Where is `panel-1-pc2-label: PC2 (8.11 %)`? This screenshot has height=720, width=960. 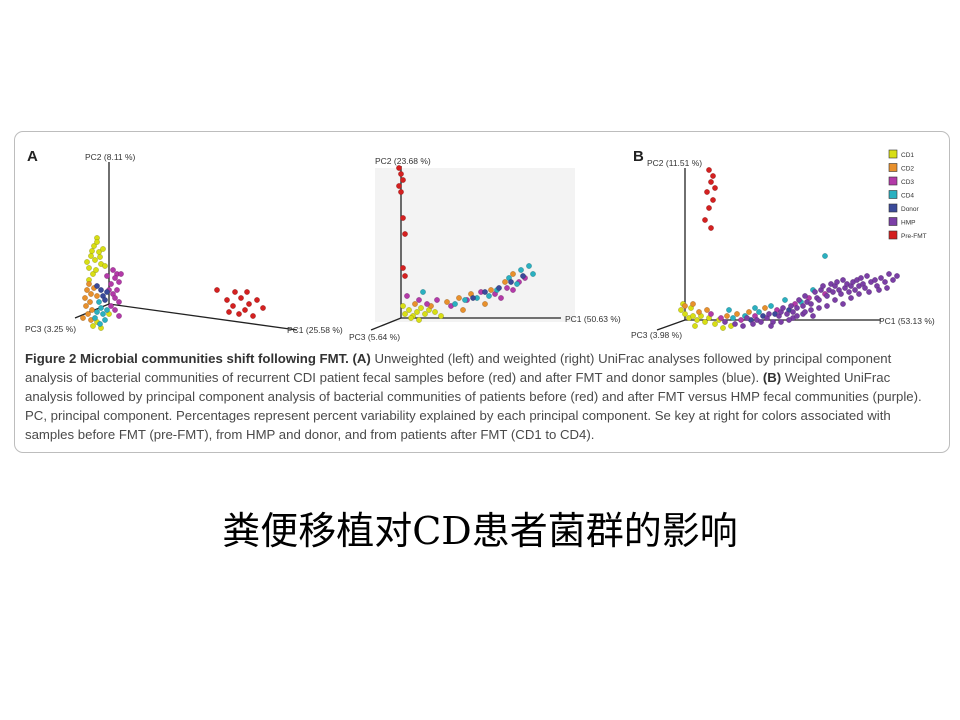 panel-1-pc2-label: PC2 (8.11 %) is located at coordinates (110, 157).